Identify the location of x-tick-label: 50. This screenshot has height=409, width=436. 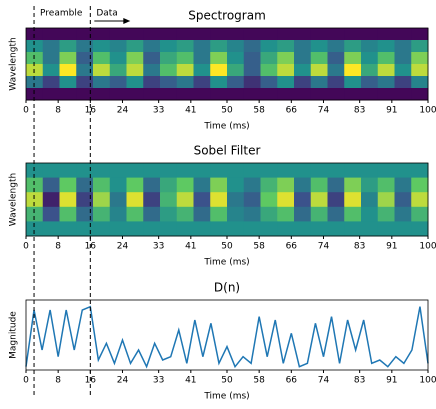
(227, 247).